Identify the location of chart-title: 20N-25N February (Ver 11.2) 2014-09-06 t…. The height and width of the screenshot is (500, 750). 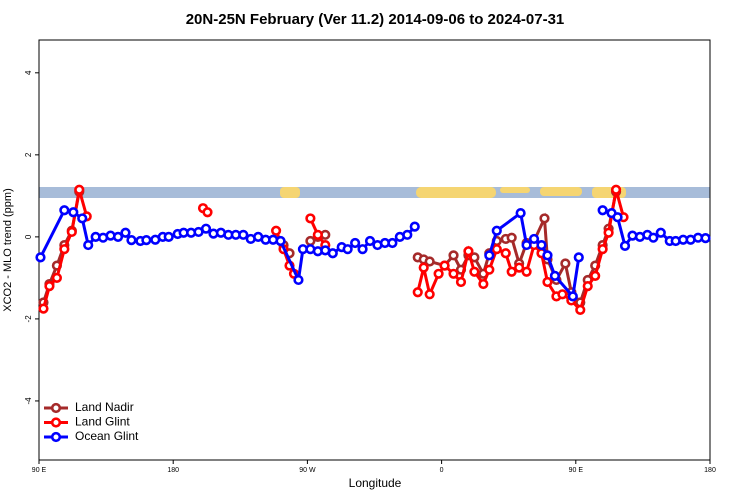
(375, 19).